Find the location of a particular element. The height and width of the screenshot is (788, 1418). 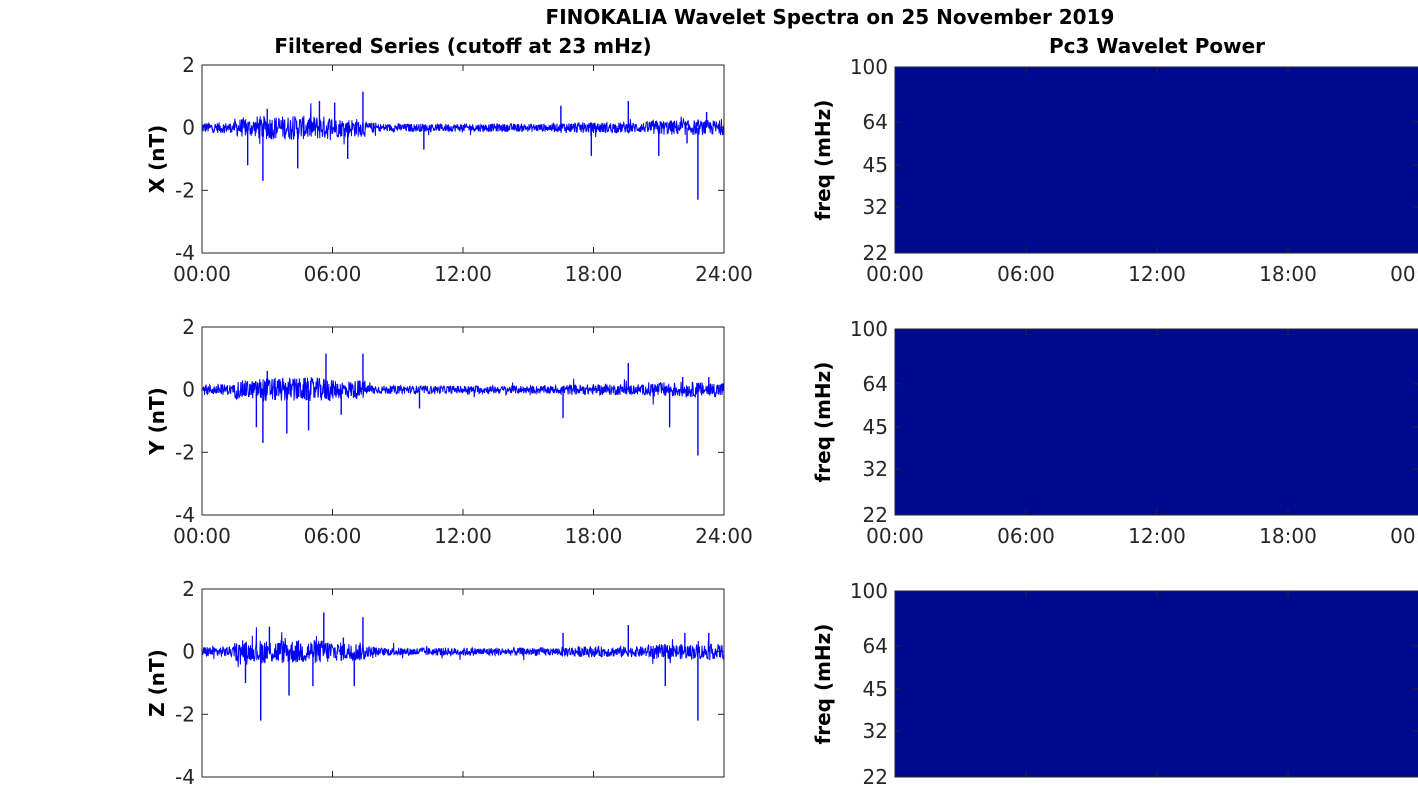

panel-filtered-y: 2 0 -2 -400:00 06:00 12:00 18:00 24:00 Y (nT) is located at coordinates (449, 431).